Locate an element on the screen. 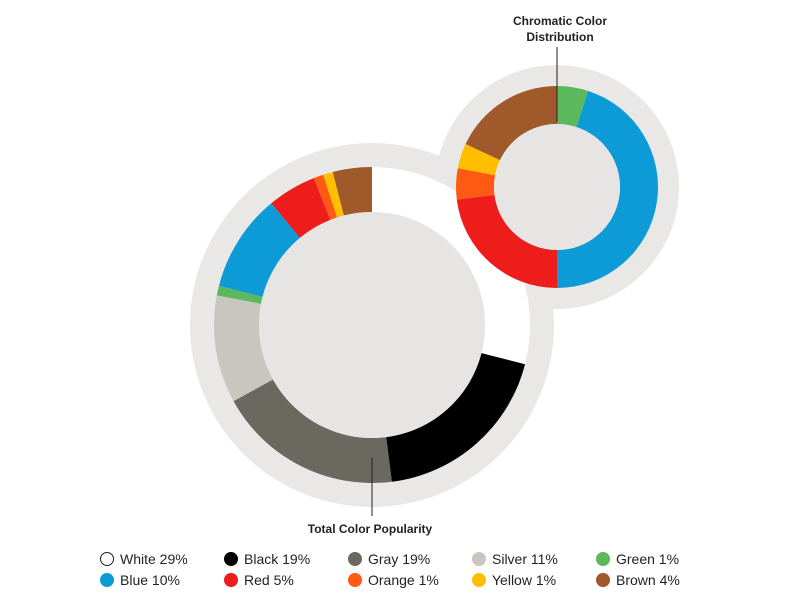 This screenshot has width=800, height=600. legend-item: Black 19% is located at coordinates (286, 558).